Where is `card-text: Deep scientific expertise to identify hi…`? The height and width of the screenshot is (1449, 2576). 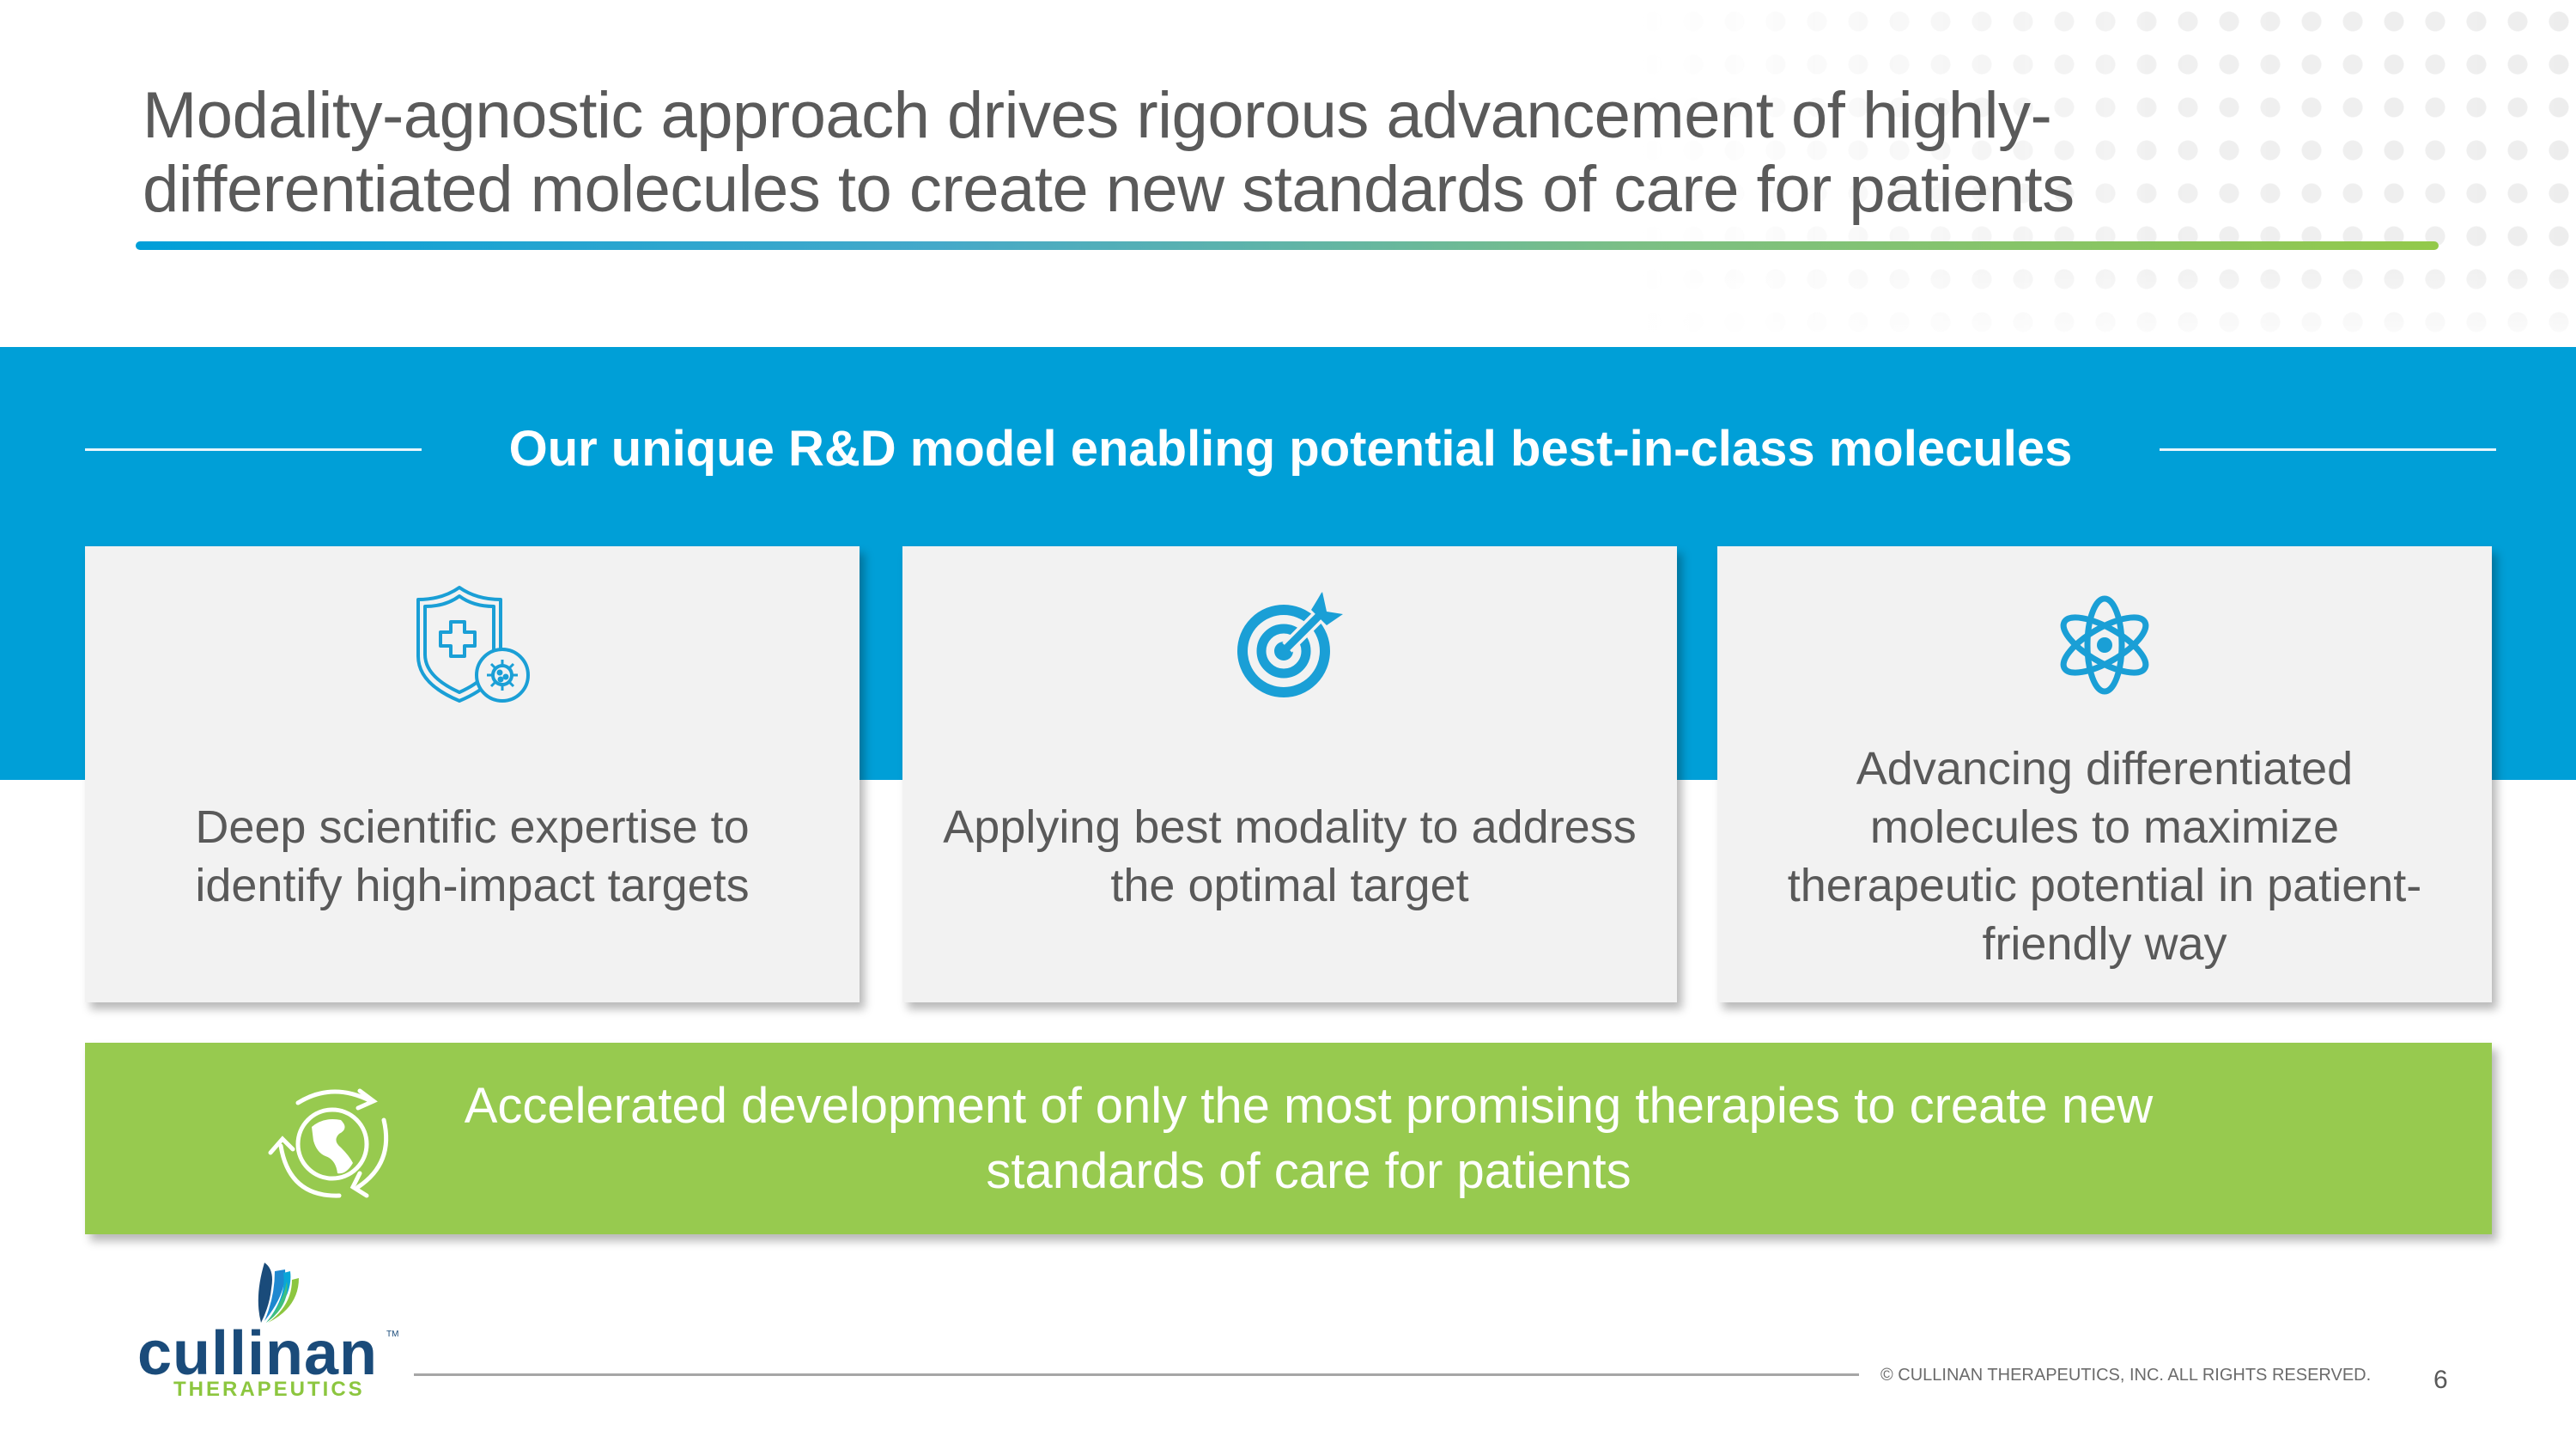
card-text: Deep scientific expertise to identify hi… is located at coordinates (472, 856).